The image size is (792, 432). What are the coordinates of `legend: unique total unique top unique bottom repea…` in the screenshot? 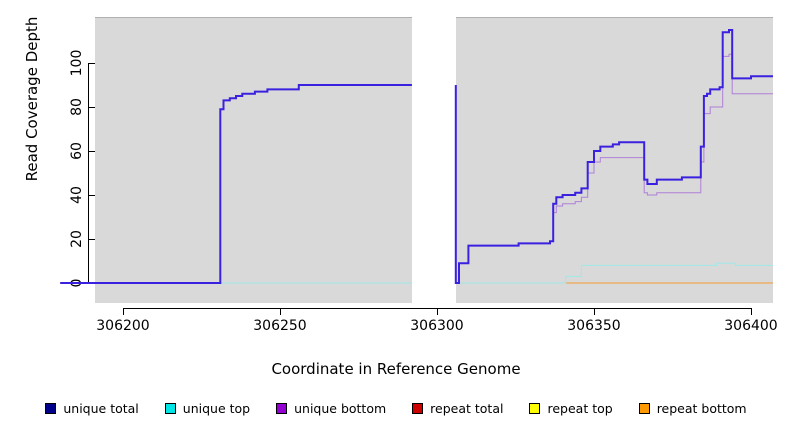 It's located at (396, 408).